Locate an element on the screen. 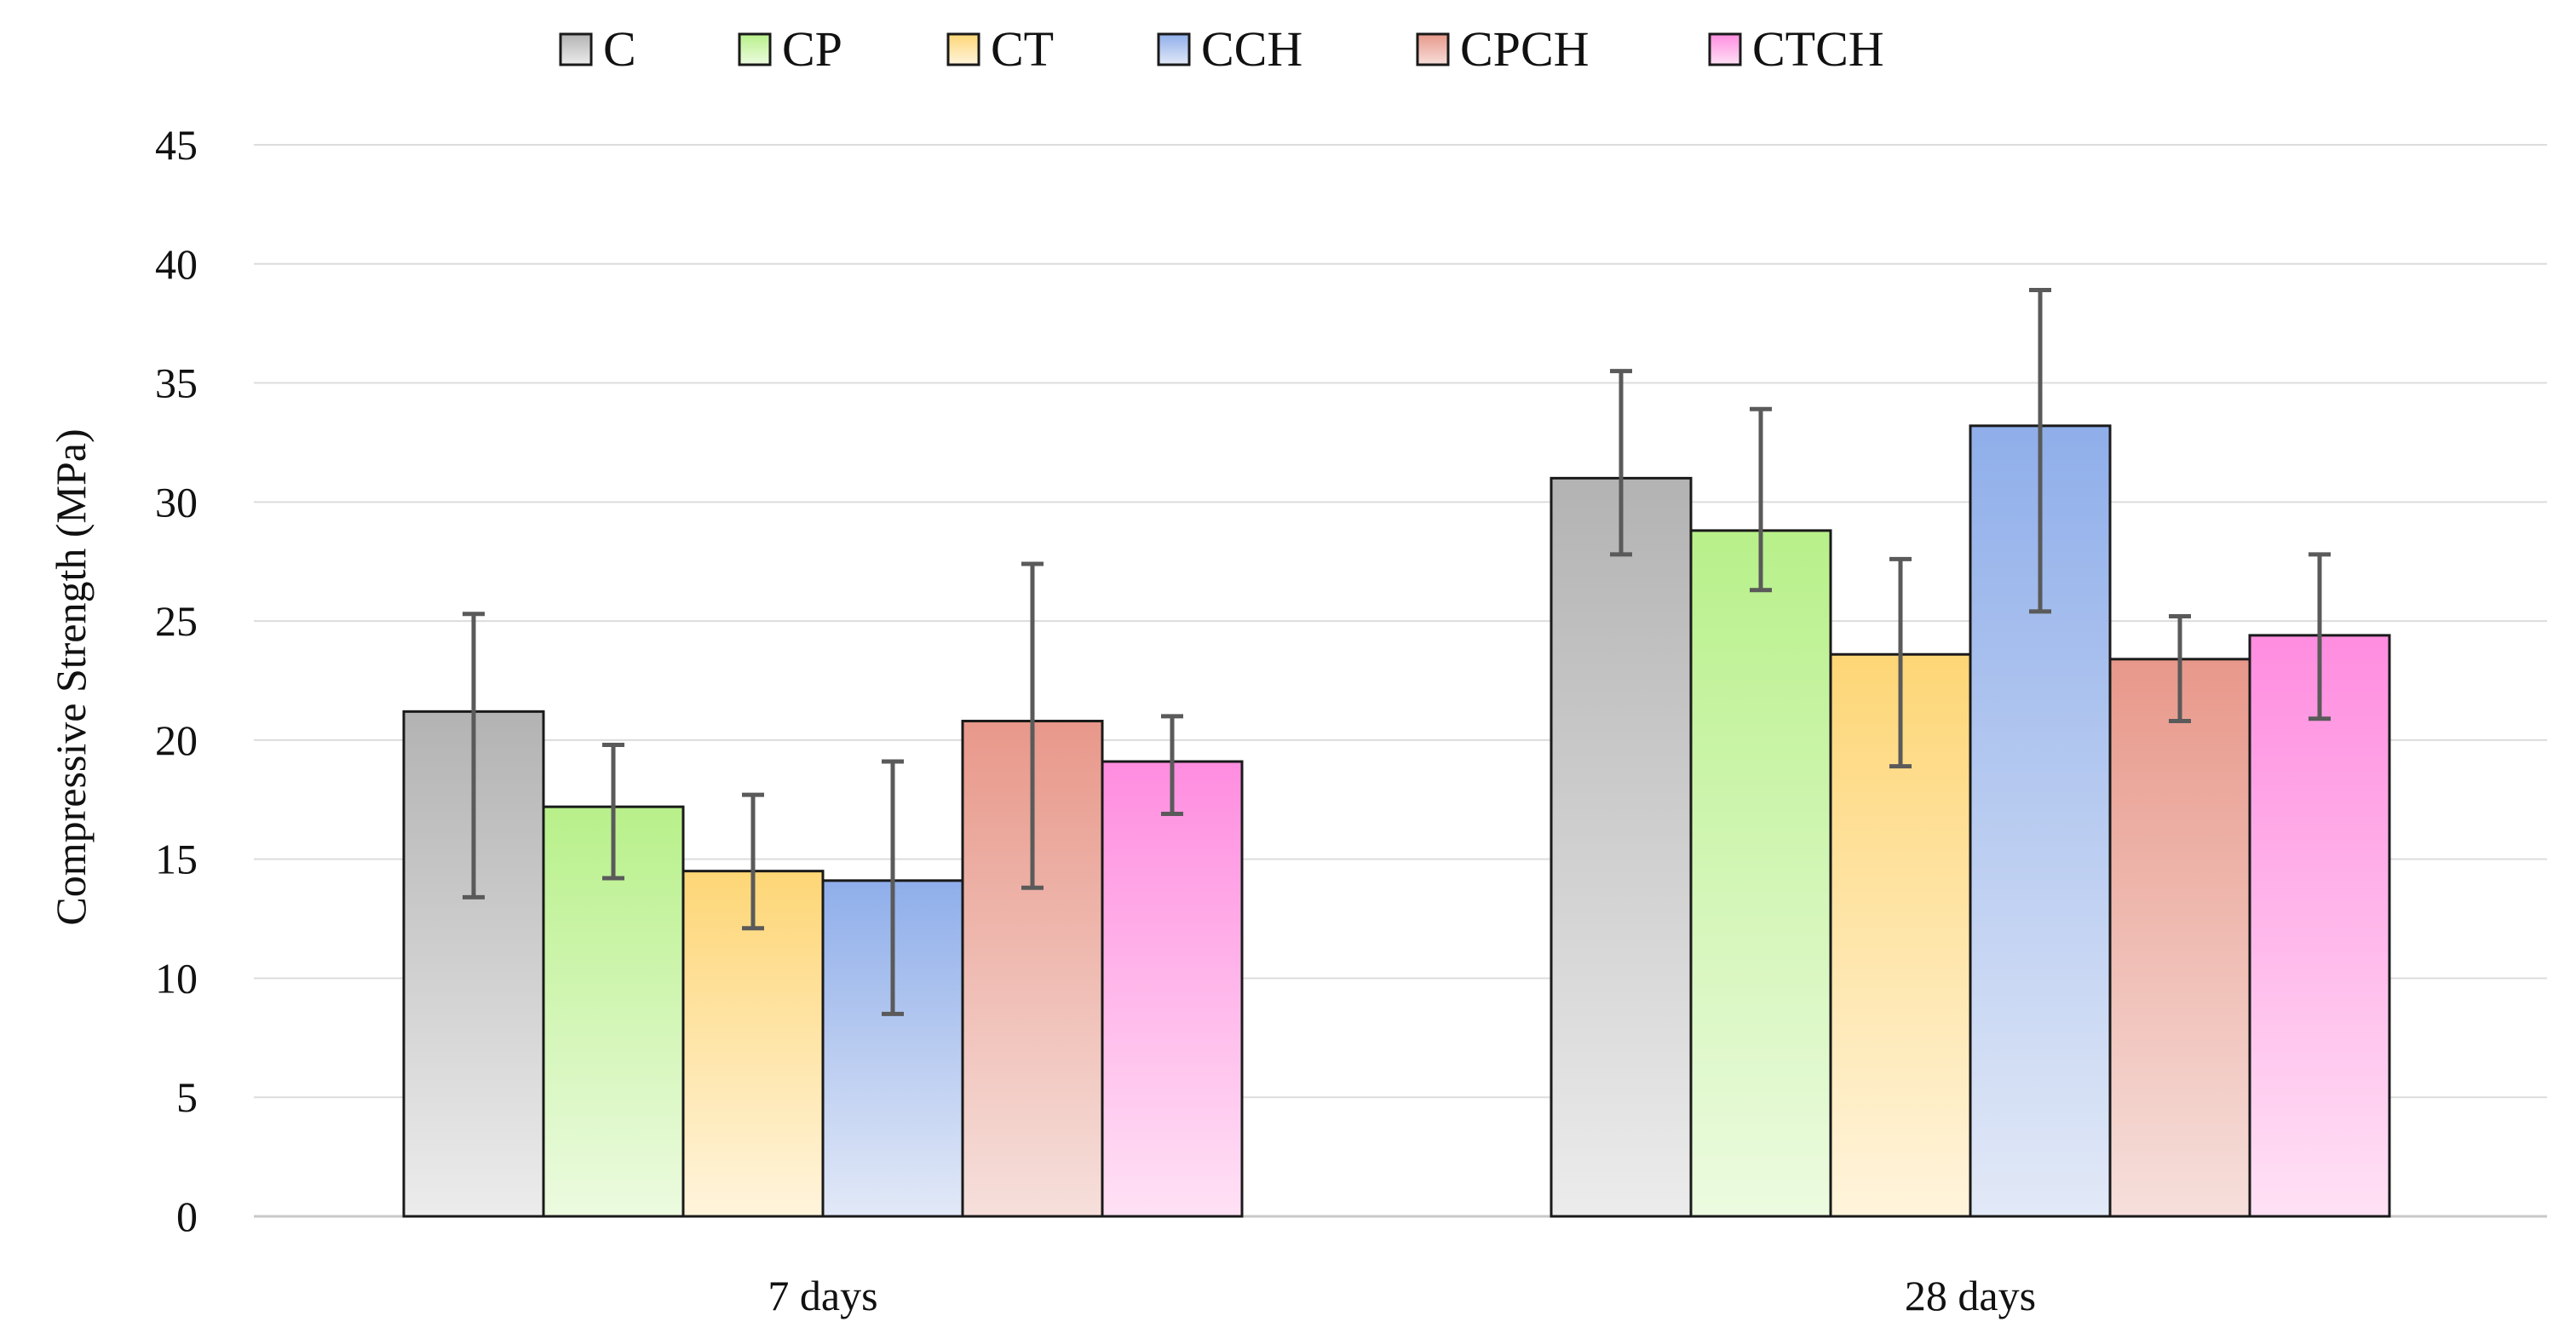 The width and height of the screenshot is (2576, 1339). legend: C CP CT CCH CPCH CTCH is located at coordinates (1221, 49).